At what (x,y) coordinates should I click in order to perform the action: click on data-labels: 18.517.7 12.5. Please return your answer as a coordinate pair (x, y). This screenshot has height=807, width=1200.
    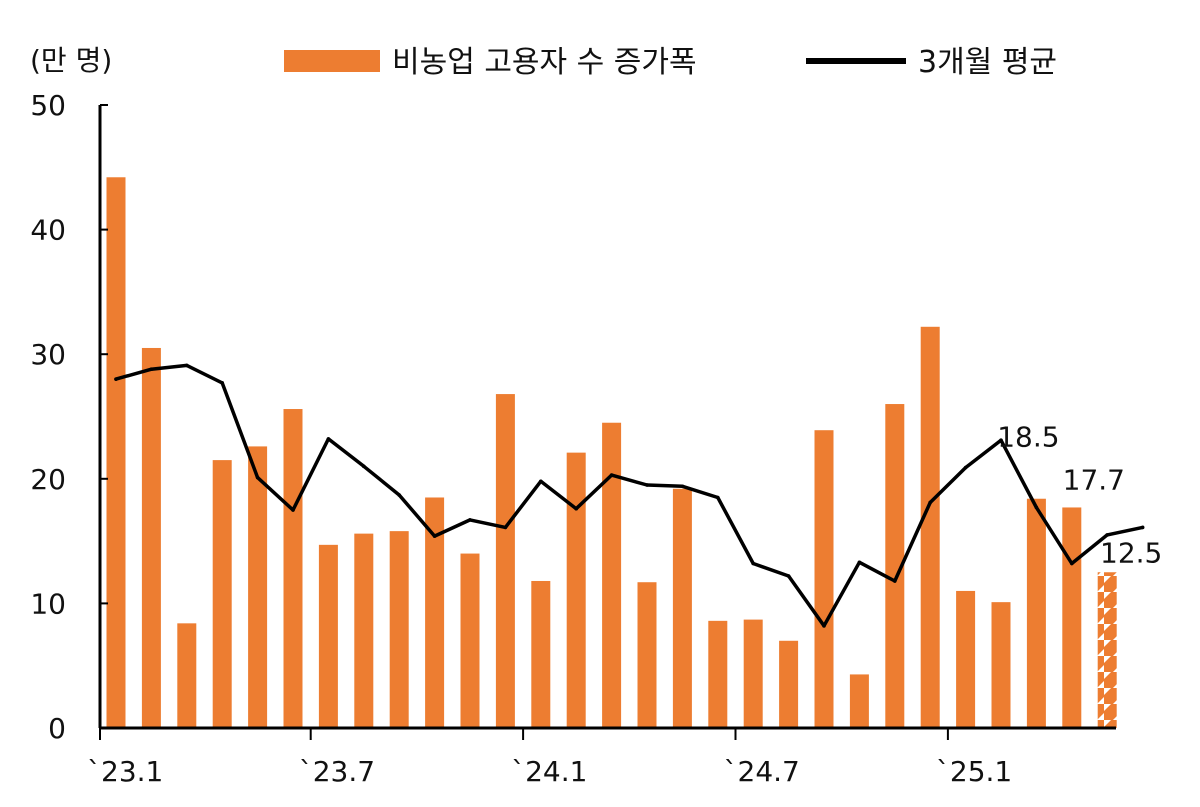
    Looking at the image, I should click on (1079, 495).